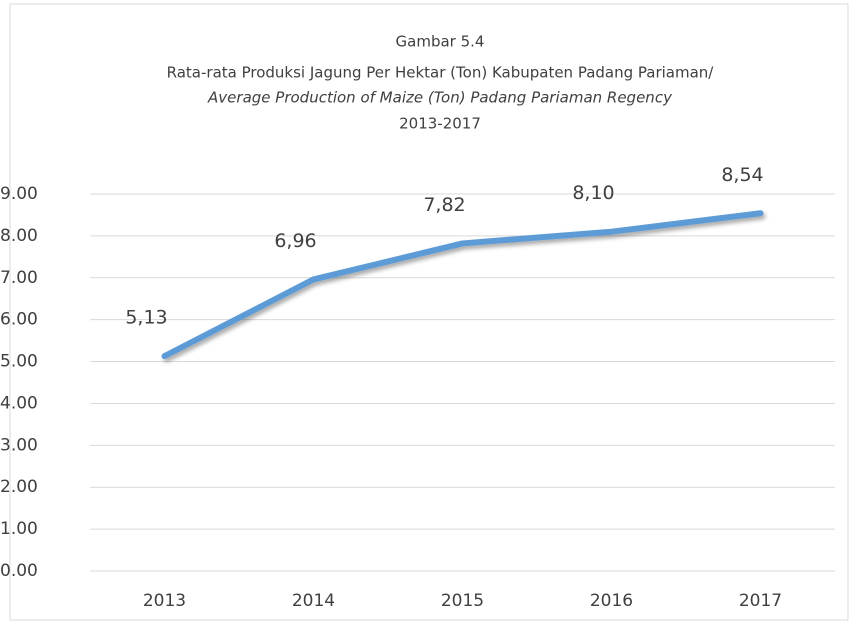  Describe the element at coordinates (611, 601) in the screenshot. I see `x-tick-label: 2016` at that location.